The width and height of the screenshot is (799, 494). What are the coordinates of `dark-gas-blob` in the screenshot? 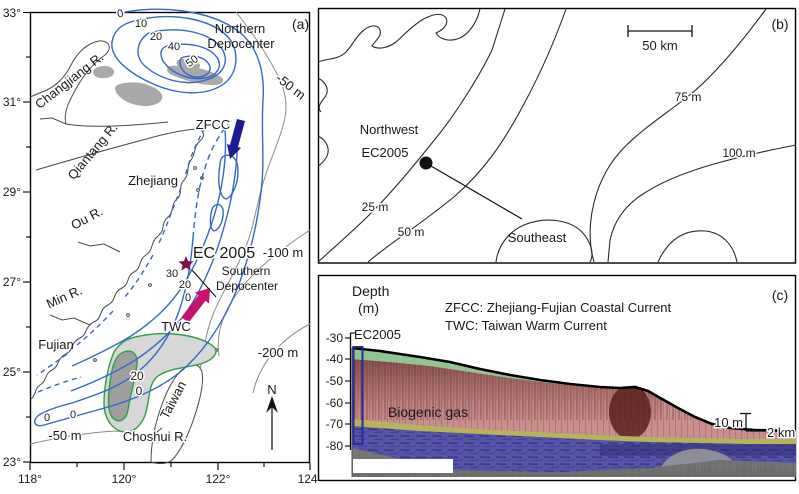 It's located at (630, 412).